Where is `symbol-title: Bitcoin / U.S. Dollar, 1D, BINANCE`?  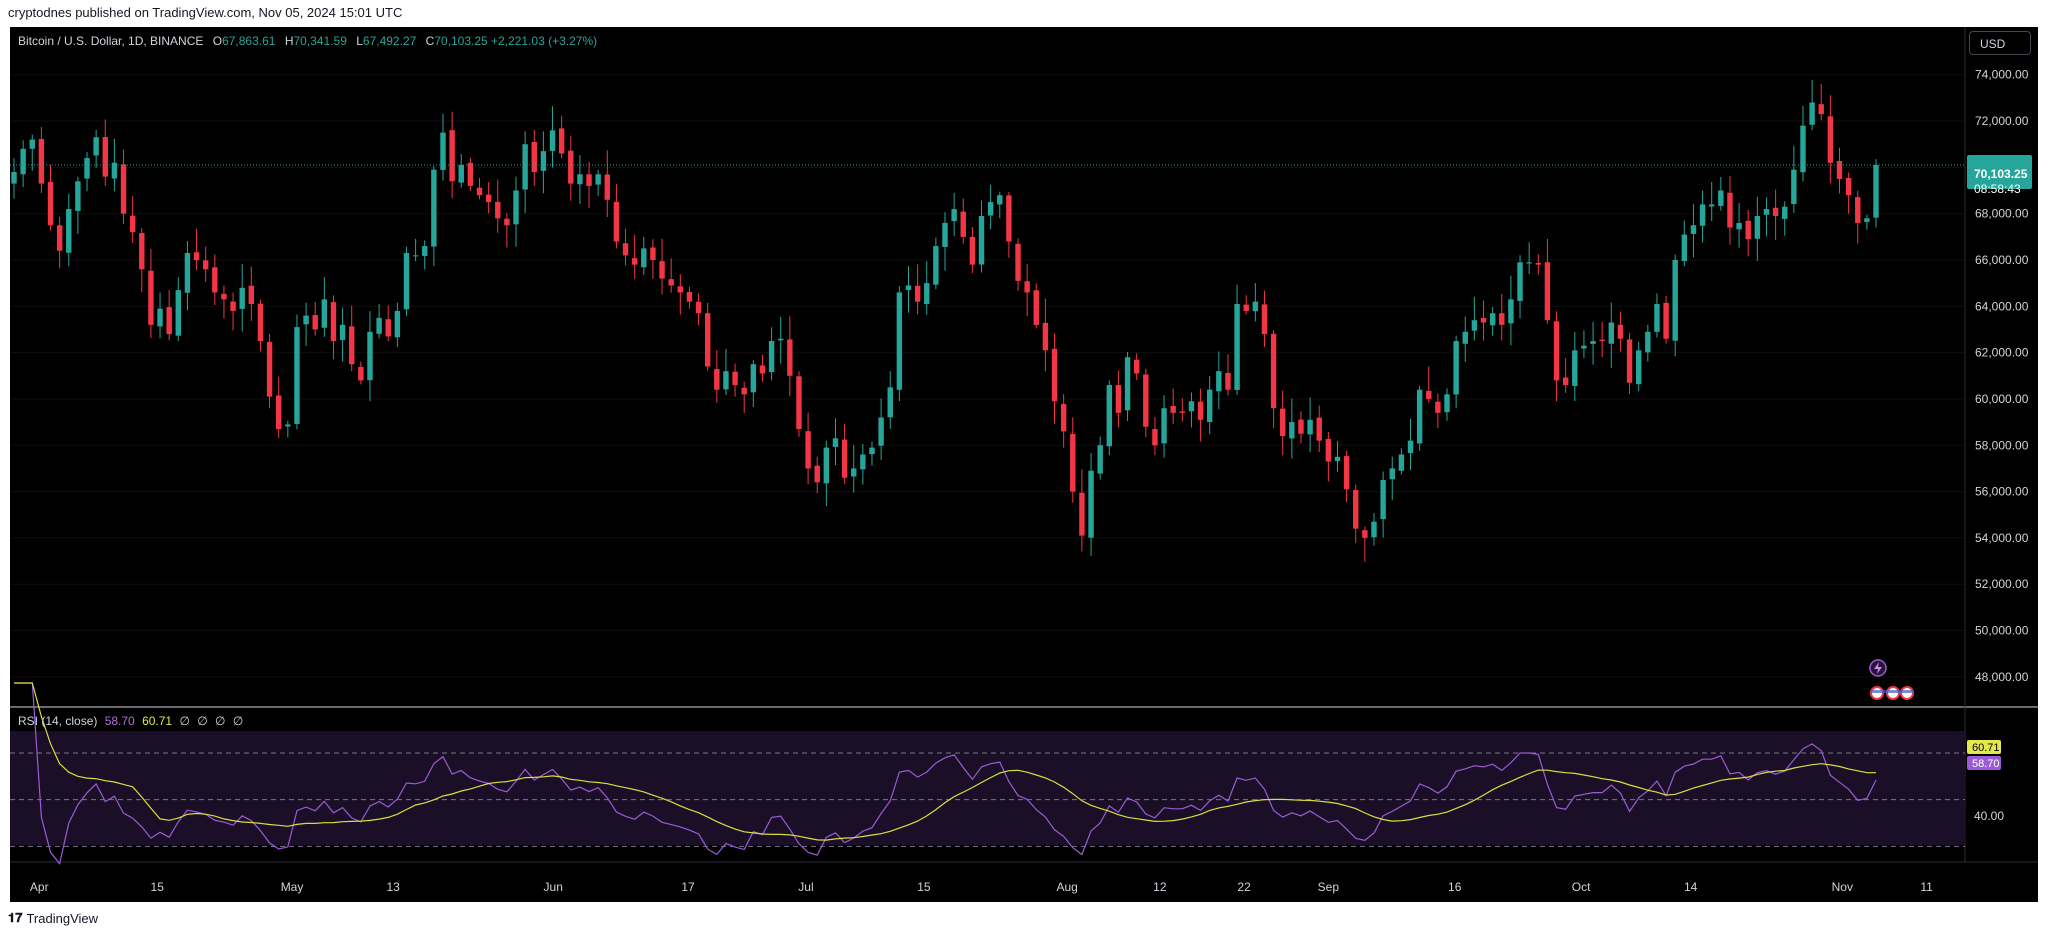
symbol-title: Bitcoin / U.S. Dollar, 1D, BINANCE is located at coordinates (111, 41).